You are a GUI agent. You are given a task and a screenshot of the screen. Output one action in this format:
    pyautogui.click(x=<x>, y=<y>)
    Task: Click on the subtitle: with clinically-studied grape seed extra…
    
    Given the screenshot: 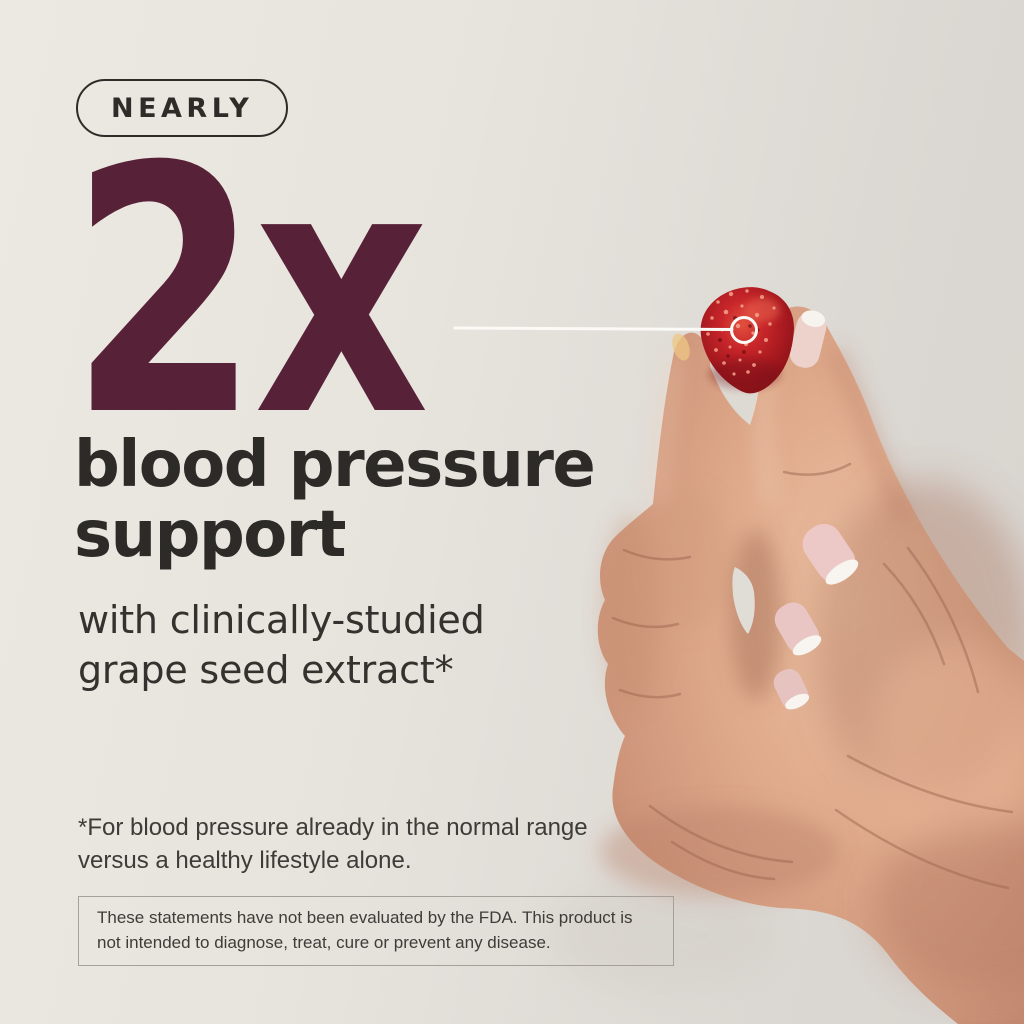 What is the action you would take?
    pyautogui.click(x=281, y=645)
    